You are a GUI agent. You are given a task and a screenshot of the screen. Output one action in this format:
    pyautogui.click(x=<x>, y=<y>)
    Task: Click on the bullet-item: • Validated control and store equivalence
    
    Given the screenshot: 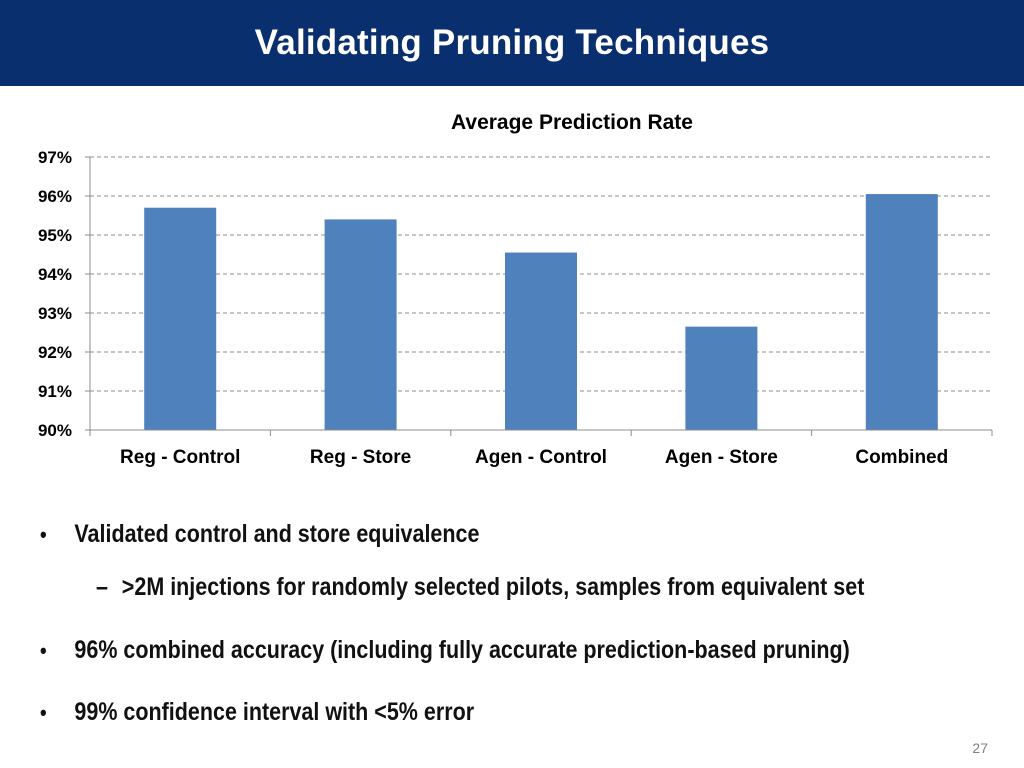 What is the action you would take?
    pyautogui.click(x=259, y=534)
    